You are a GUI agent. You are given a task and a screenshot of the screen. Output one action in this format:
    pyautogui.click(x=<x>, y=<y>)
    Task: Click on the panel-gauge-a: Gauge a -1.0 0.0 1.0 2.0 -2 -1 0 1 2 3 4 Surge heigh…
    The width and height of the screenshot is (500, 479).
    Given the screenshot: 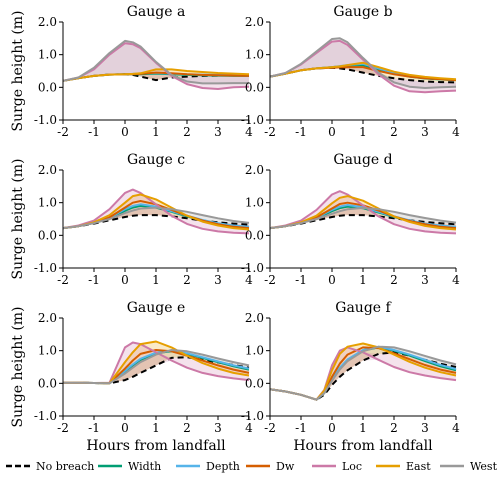 What is the action you would take?
    pyautogui.click(x=131, y=71)
    